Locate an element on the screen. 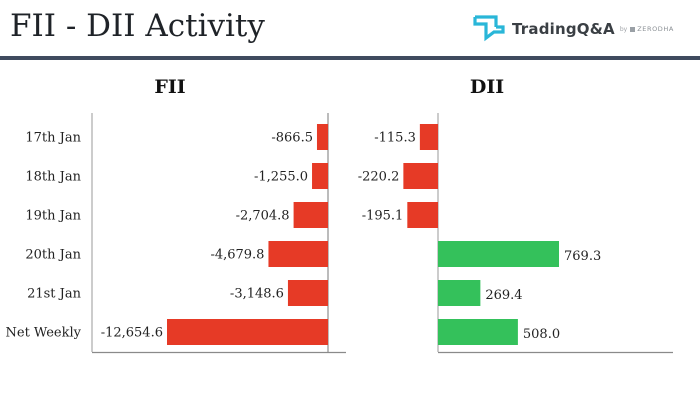 This screenshot has width=700, height=400. data-label-fii: -3,148.6 is located at coordinates (257, 294).